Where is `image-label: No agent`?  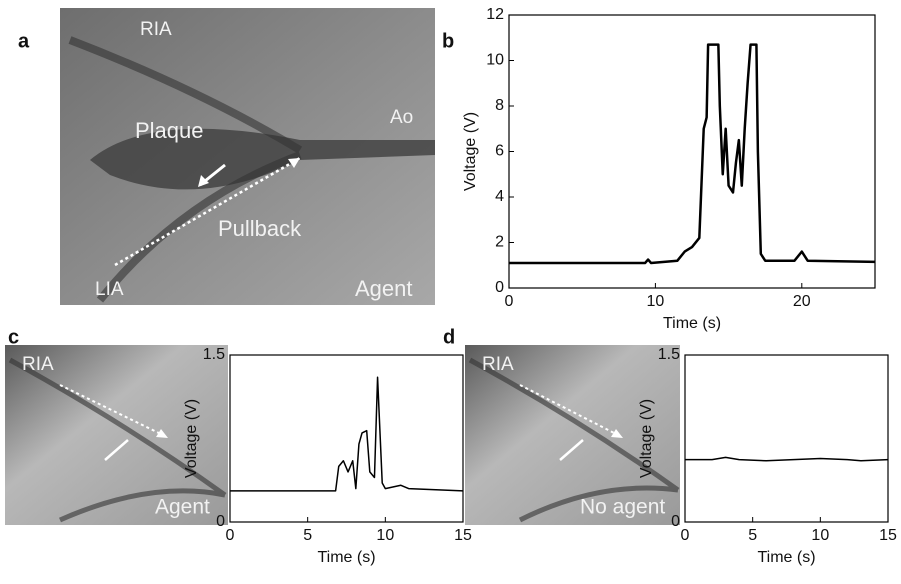
image-label: No agent is located at coordinates (622, 507).